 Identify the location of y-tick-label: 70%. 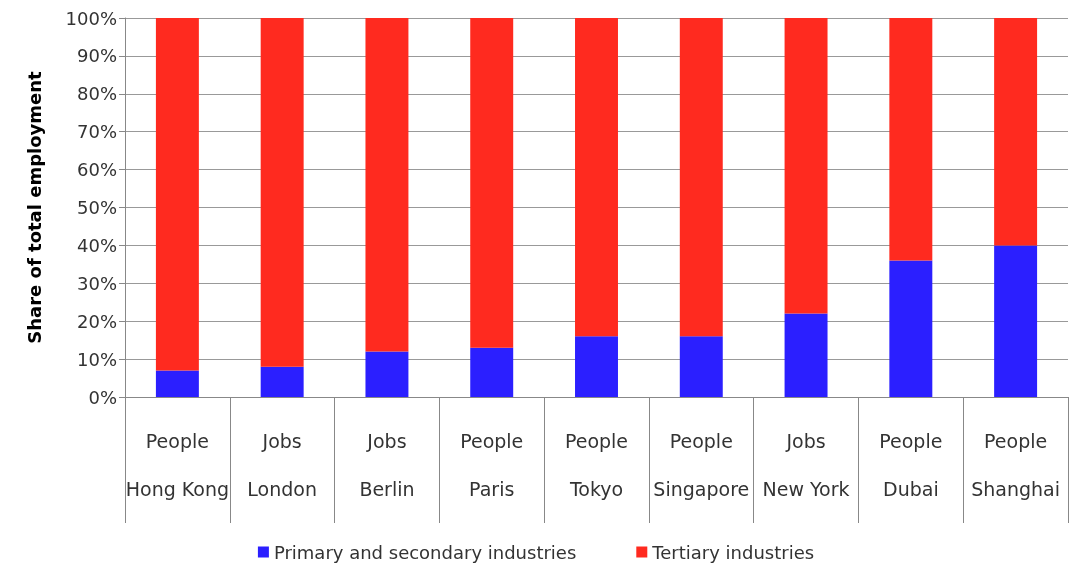
(96, 132).